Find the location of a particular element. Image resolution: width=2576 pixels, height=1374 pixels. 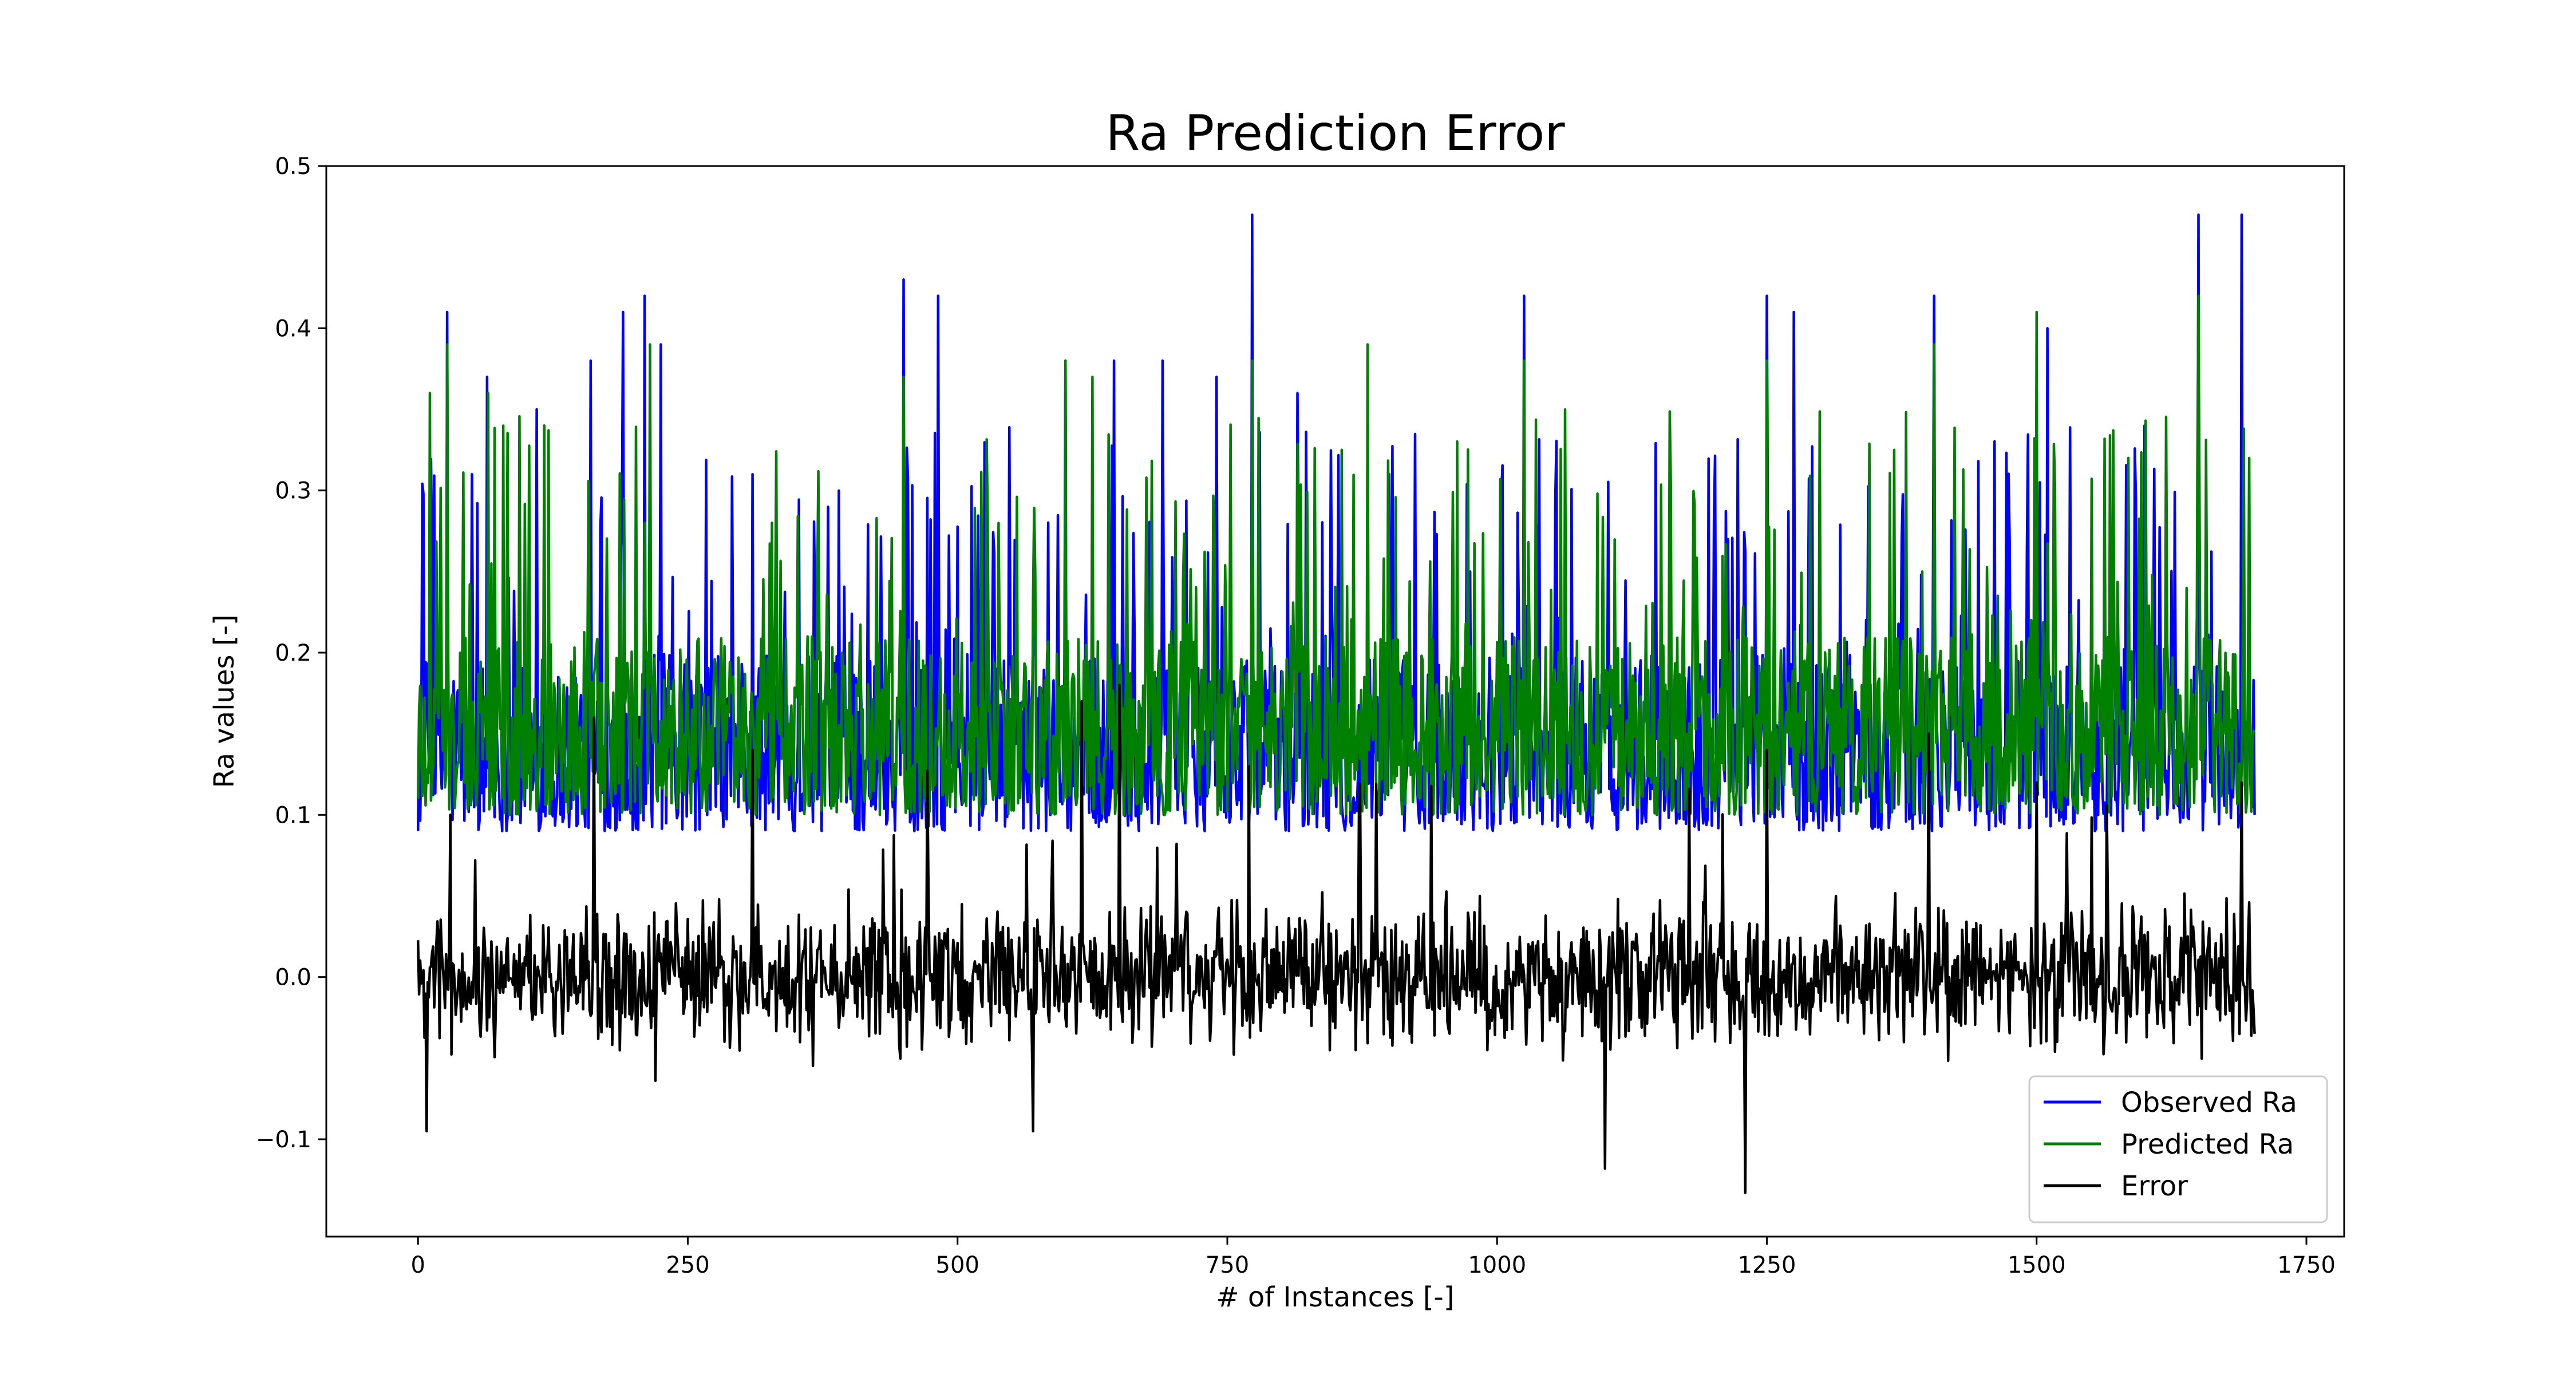

x-axis-label: # of Instances [-] is located at coordinates (1335, 1297).